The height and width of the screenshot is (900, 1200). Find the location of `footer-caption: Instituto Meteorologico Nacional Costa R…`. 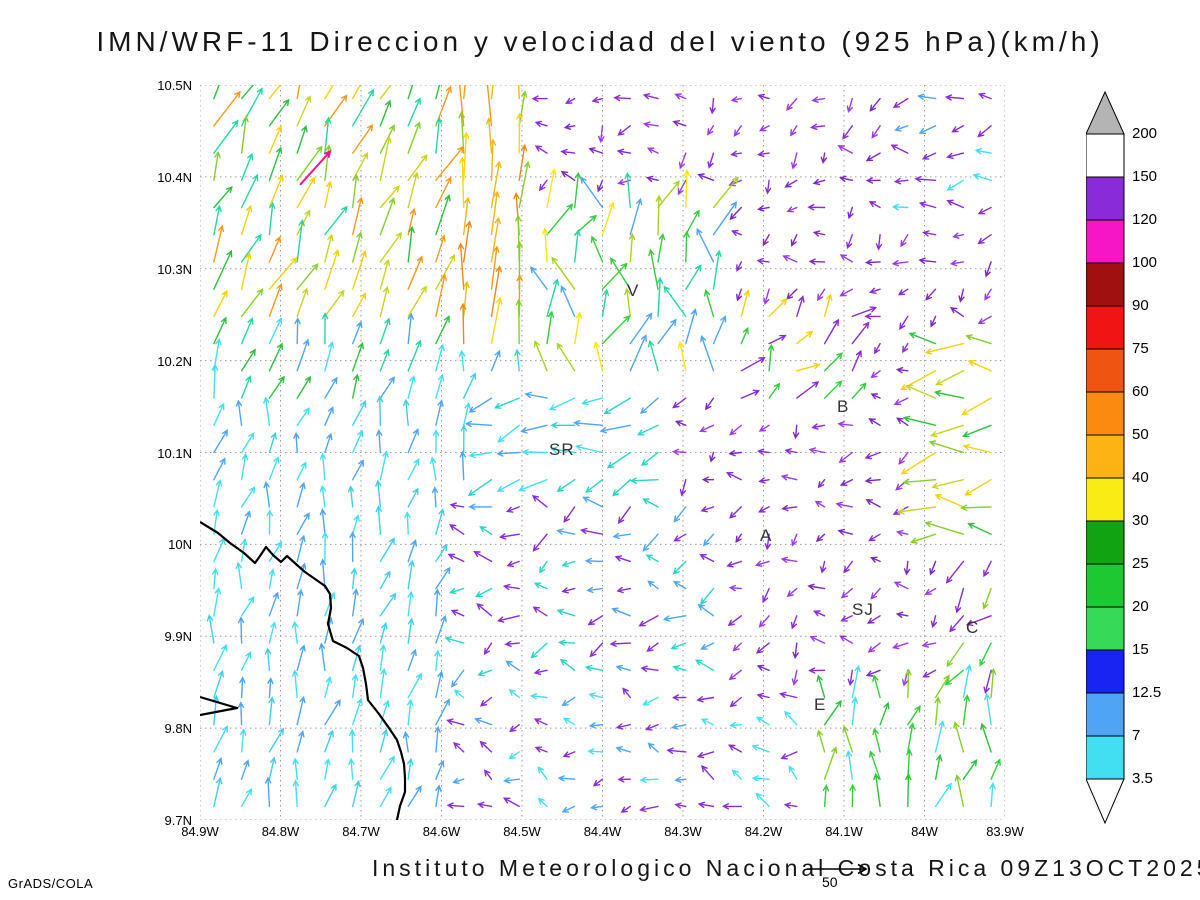

footer-caption: Instituto Meteorologico Nacional Costa R… is located at coordinates (786, 868).